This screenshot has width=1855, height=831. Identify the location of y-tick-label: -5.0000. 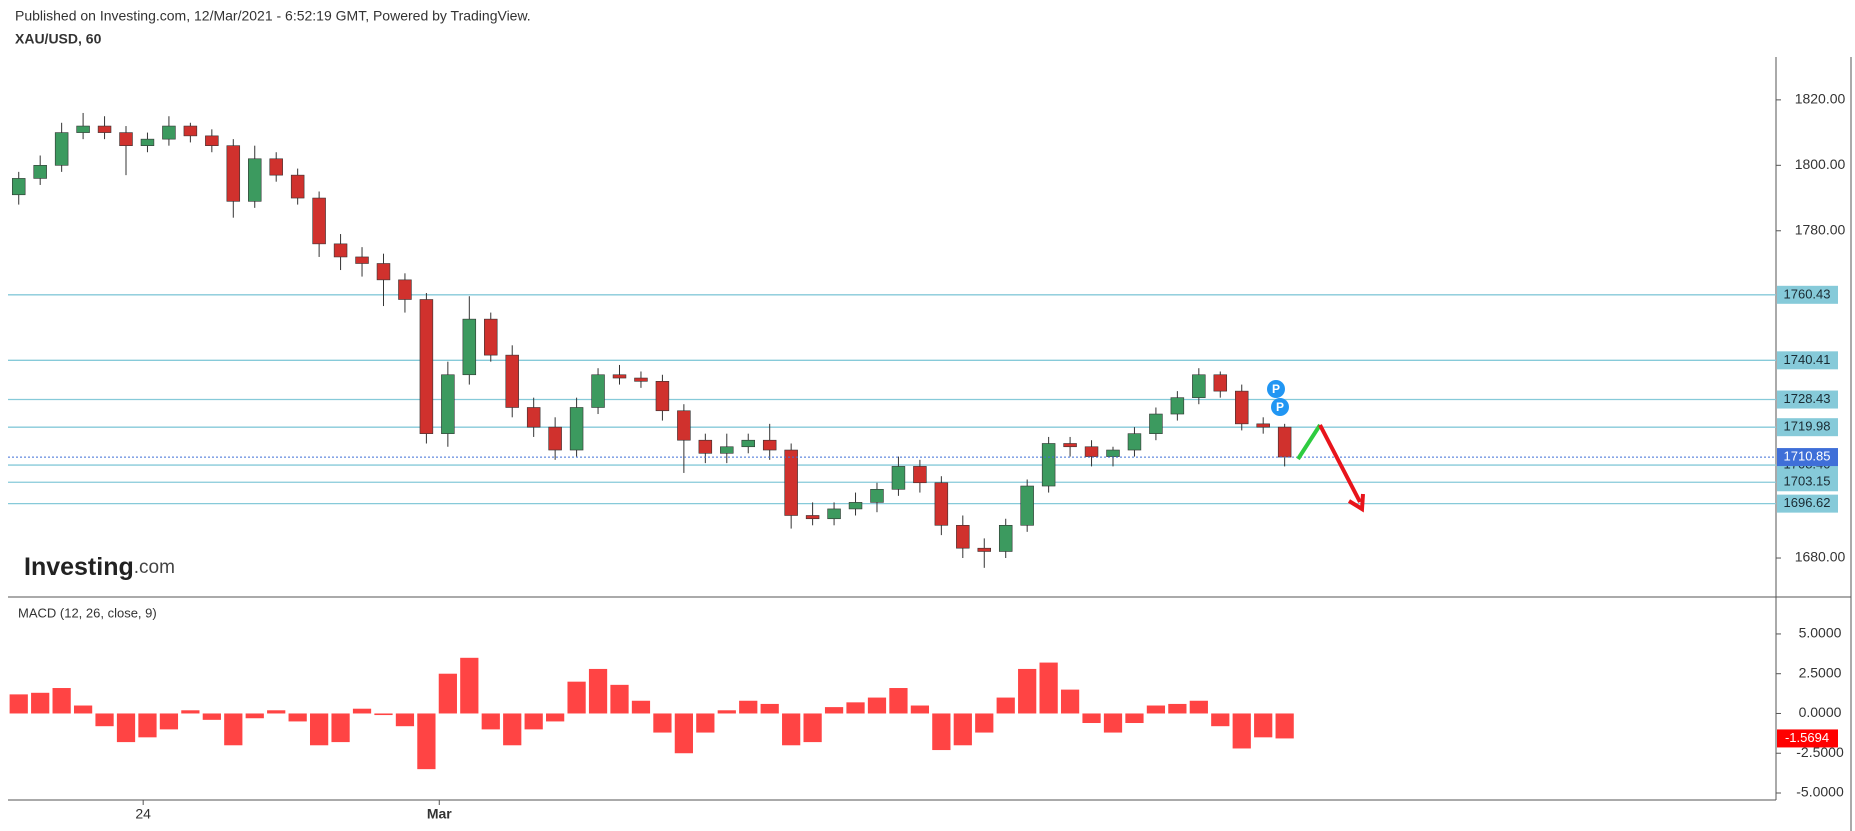
(1820, 792).